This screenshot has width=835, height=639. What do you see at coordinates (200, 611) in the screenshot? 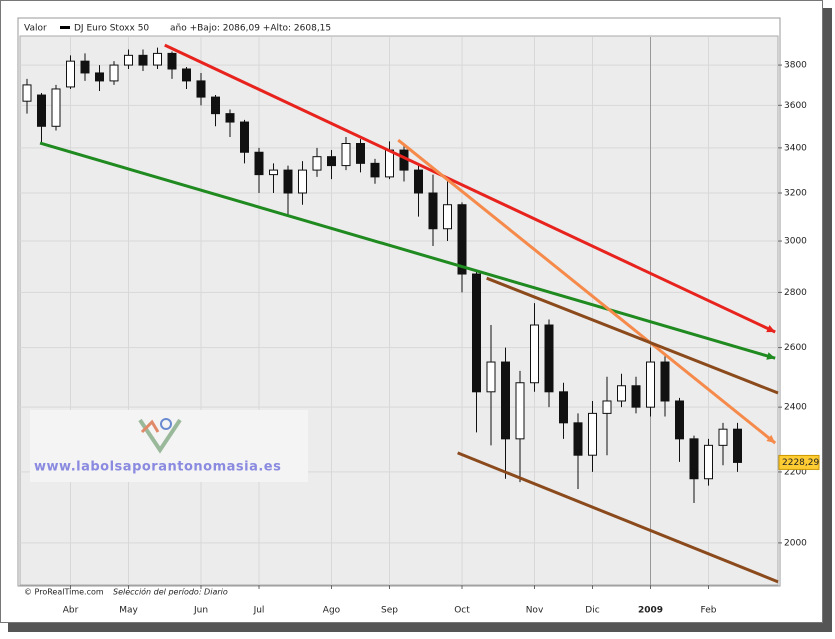
I see `x-tick-label: Jun` at bounding box center [200, 611].